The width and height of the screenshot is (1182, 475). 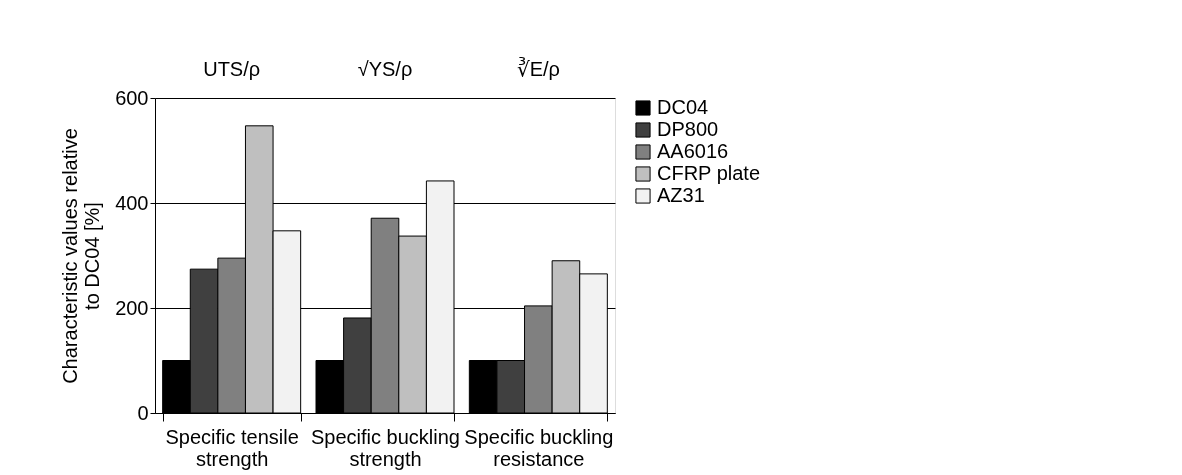 What do you see at coordinates (538, 68) in the screenshot?
I see `text: ∛E/ρ` at bounding box center [538, 68].